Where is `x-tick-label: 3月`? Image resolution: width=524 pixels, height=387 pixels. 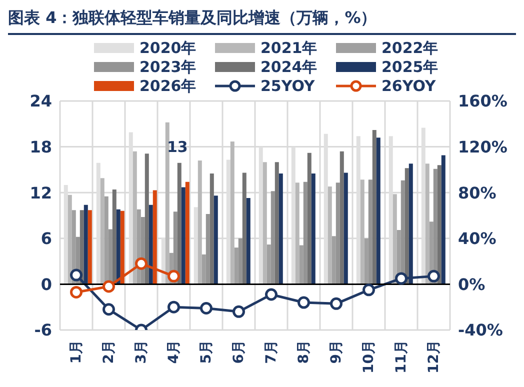 x-tick-label: 3月 is located at coordinates (141, 352).